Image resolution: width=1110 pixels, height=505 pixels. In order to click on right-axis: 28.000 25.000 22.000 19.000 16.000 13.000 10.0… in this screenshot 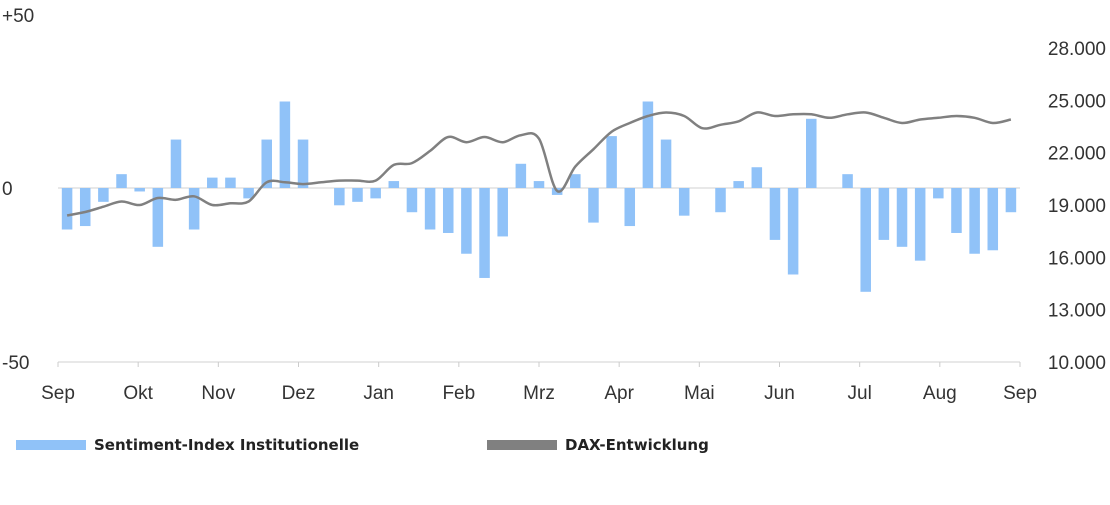, I will do `click(1077, 206)`.